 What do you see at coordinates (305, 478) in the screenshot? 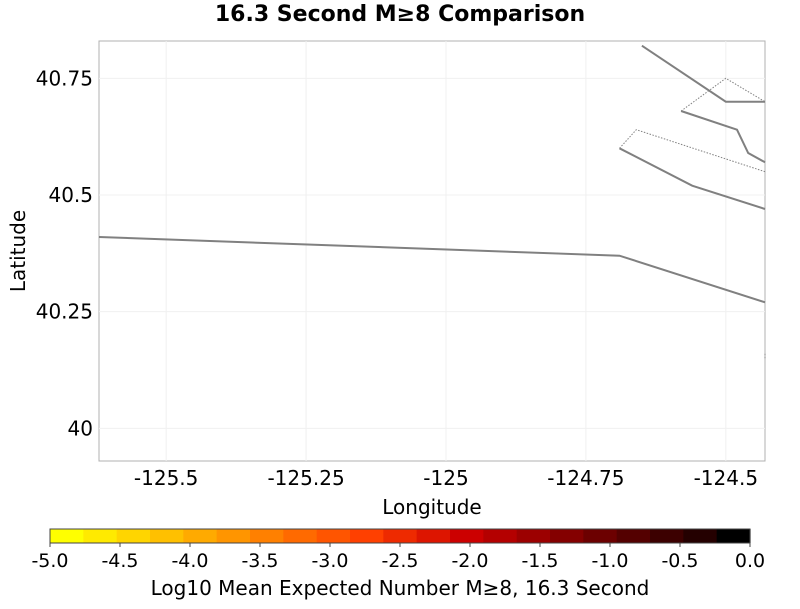
I see `x-tick-label: -125.25` at bounding box center [305, 478].